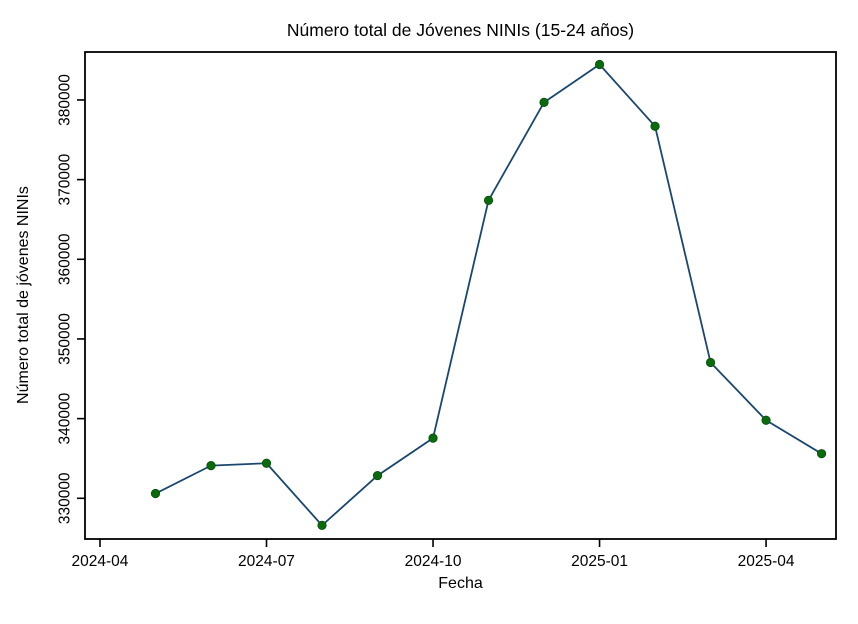  I want to click on x-tick-label: 2024-10, so click(433, 561).